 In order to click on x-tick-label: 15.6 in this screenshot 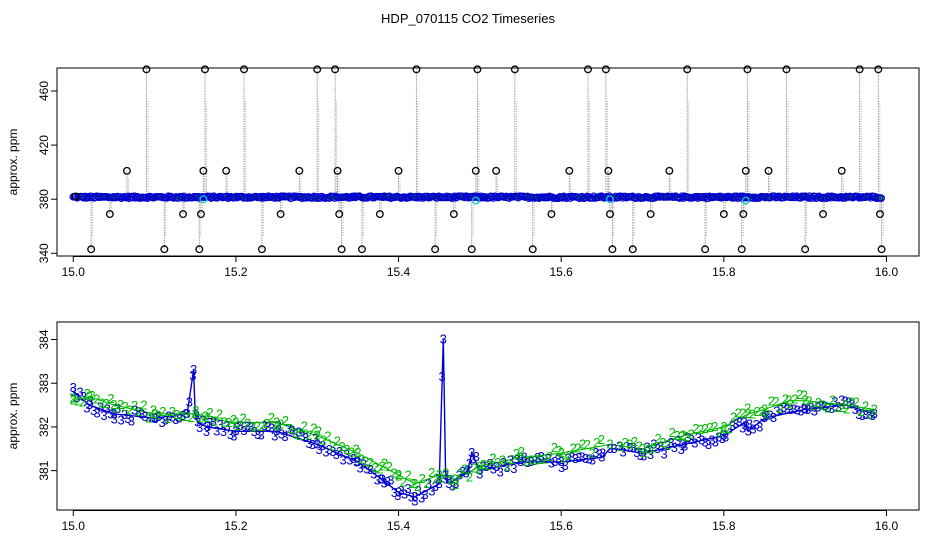, I will do `click(562, 272)`.